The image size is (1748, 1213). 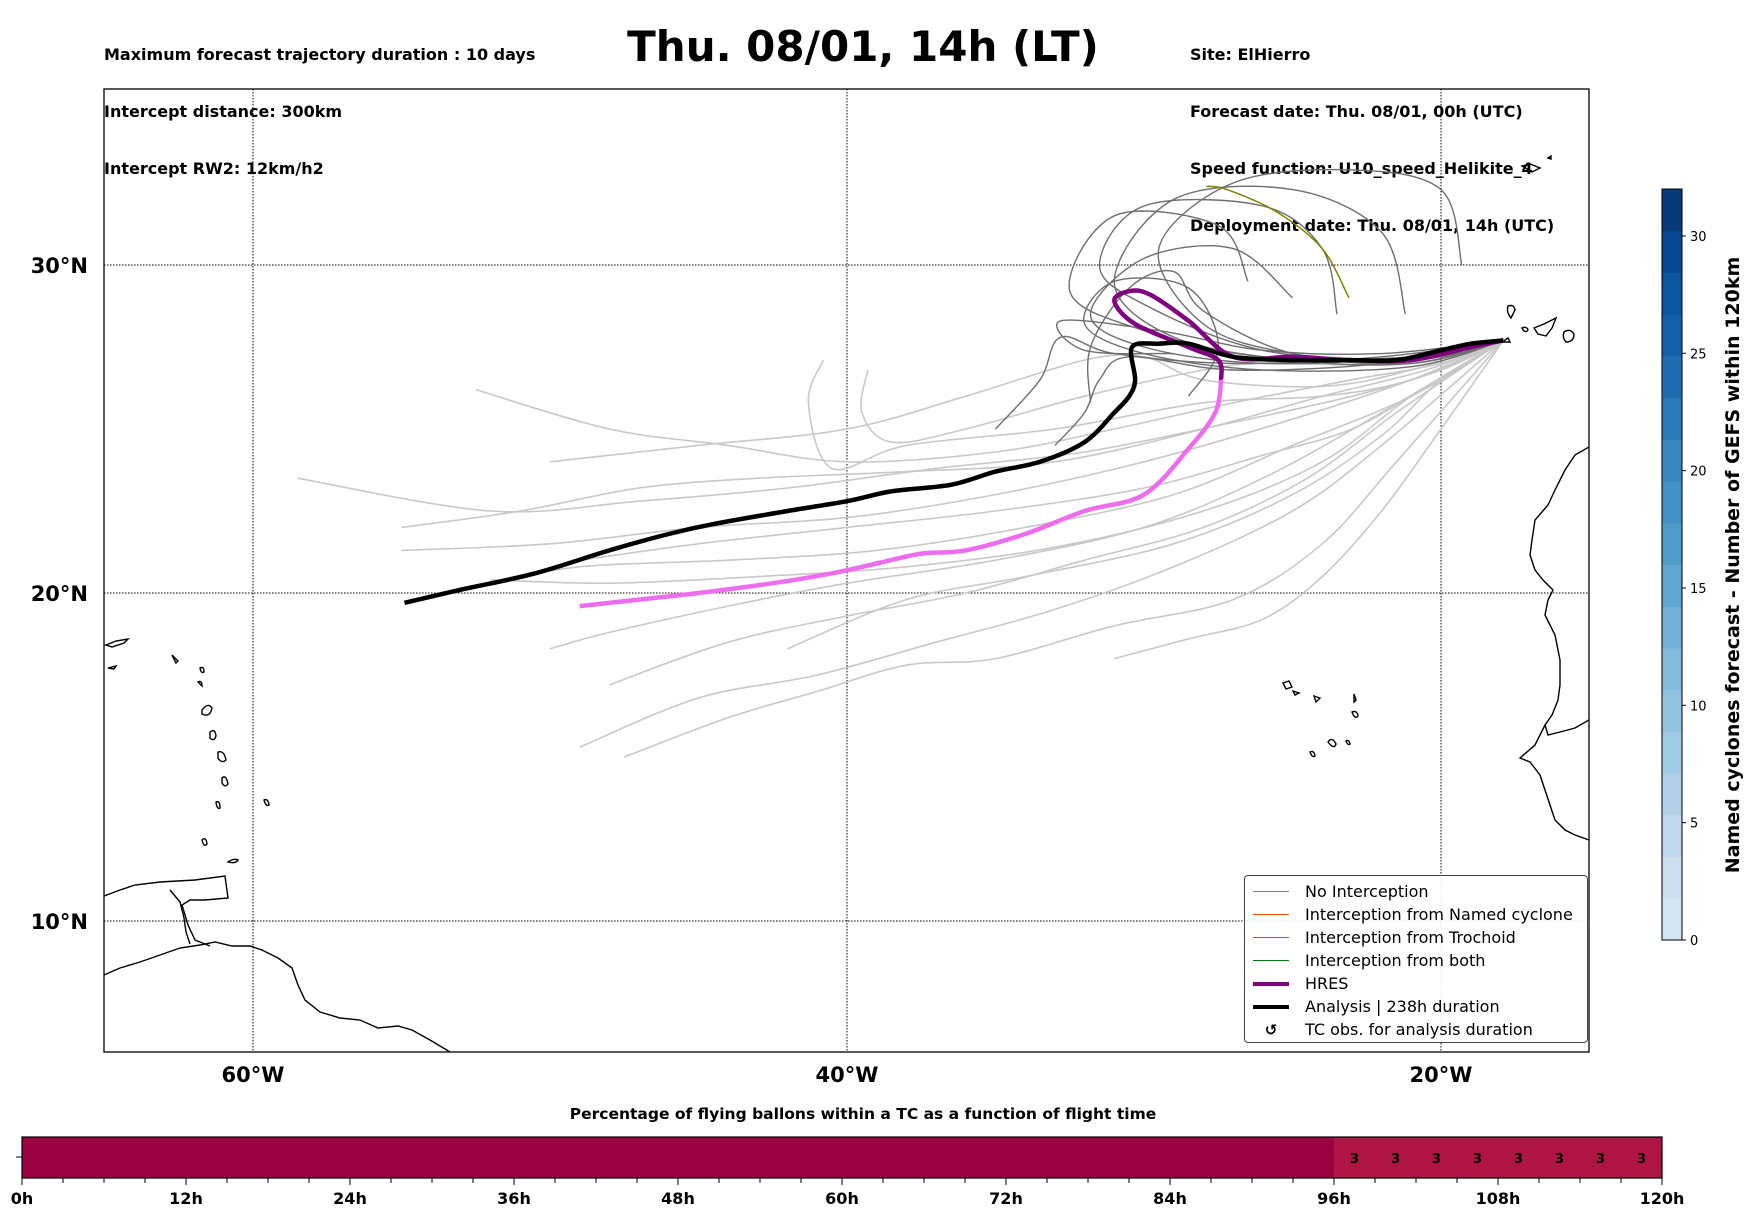 I want to click on island-madeira, so click(x=1531, y=168).